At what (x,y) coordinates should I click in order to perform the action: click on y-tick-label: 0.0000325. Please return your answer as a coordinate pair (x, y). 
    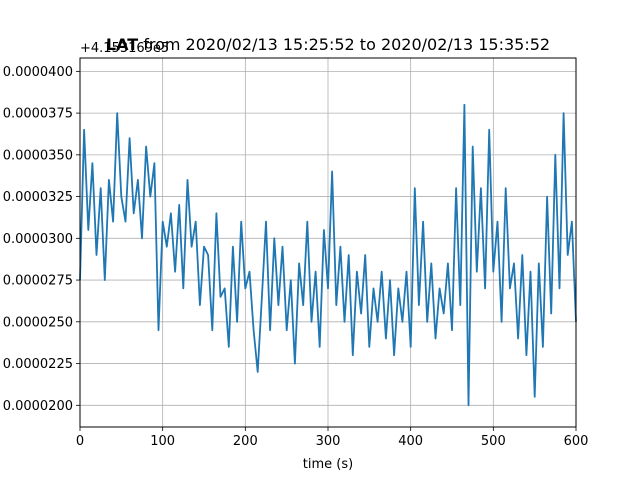
    Looking at the image, I should click on (38, 197).